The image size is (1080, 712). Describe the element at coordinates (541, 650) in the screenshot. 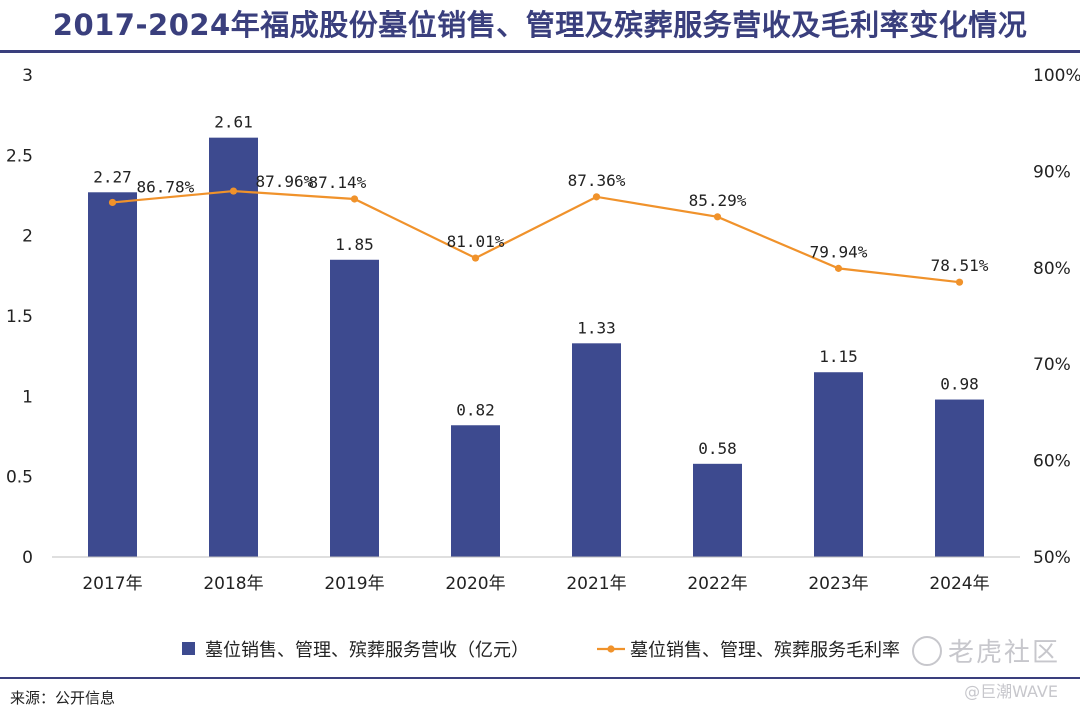

I see `legend: 墓位销售、管理、殡葬服务营收（亿元） 墓位销售、管理、殡葬服务毛利率` at that location.